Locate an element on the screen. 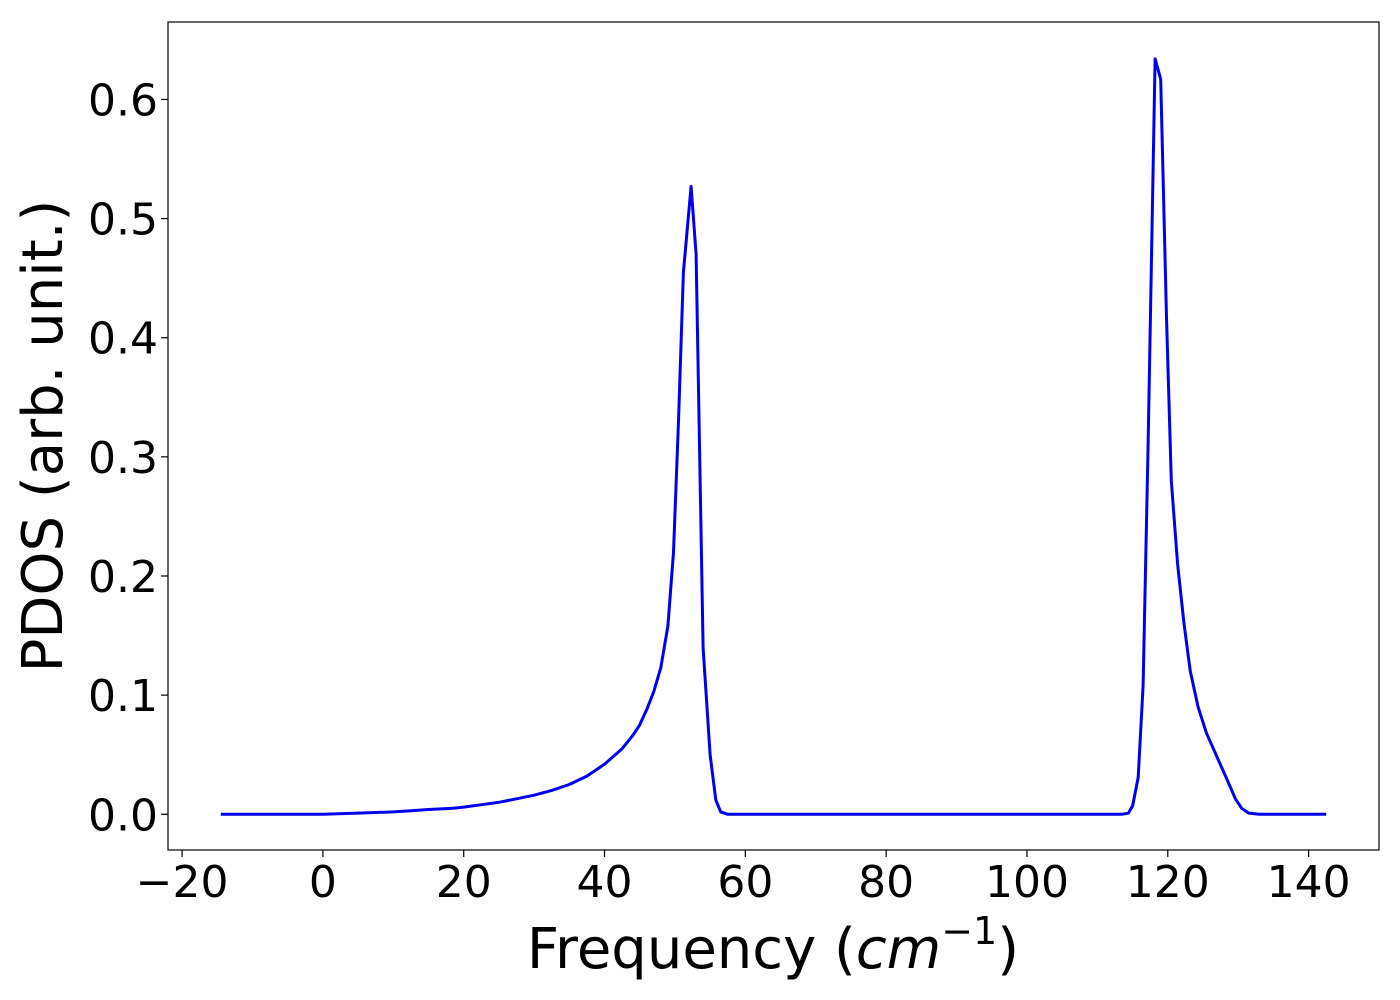  x-axis-label-close: ) is located at coordinates (1008, 949).